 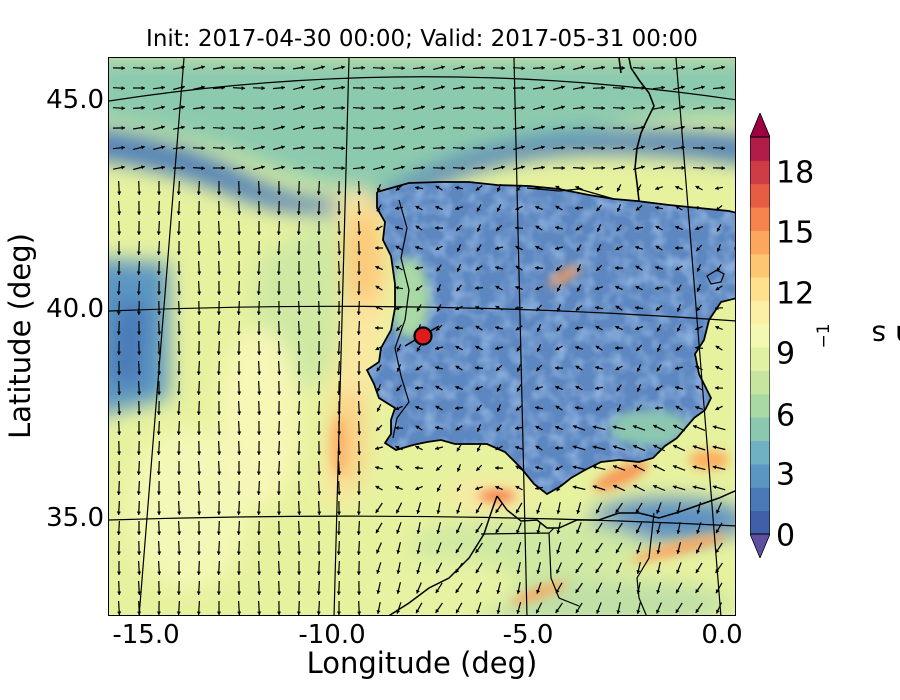 I want to click on site-marker, so click(x=422, y=336).